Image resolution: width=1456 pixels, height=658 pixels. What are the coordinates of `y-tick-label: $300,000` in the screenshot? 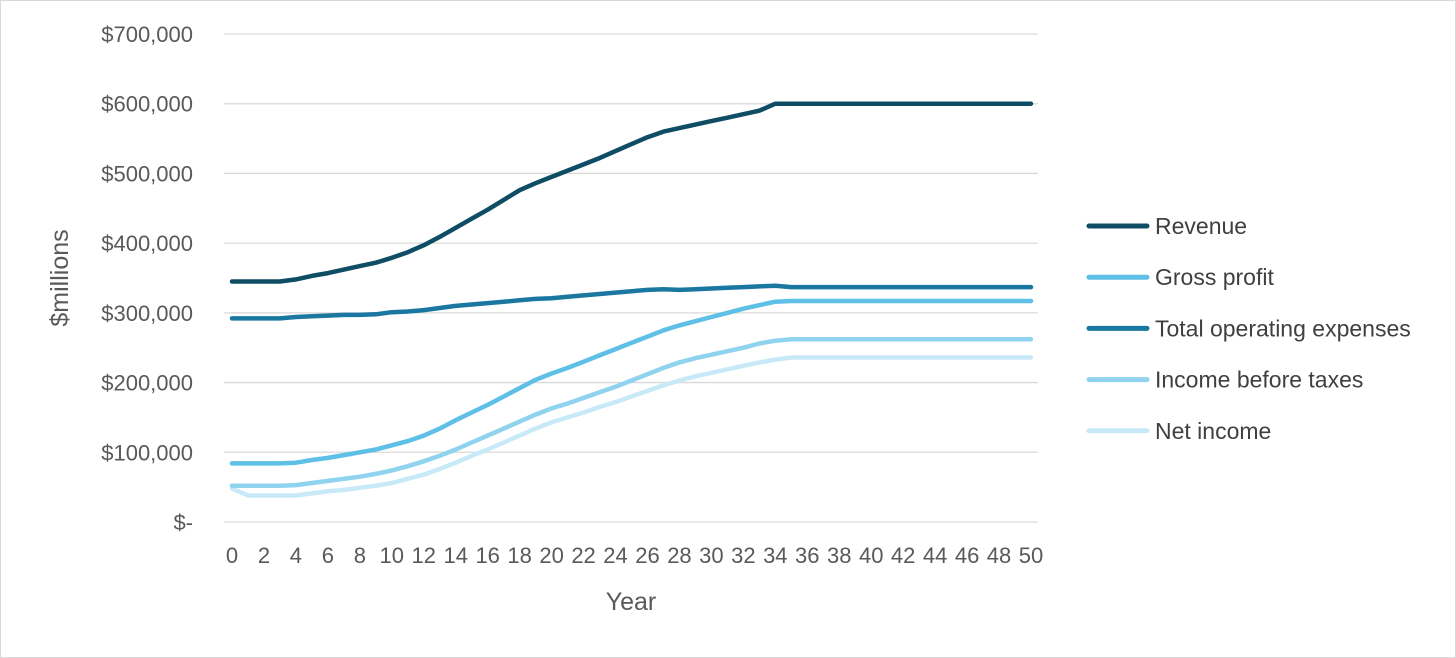 It's located at (147, 313).